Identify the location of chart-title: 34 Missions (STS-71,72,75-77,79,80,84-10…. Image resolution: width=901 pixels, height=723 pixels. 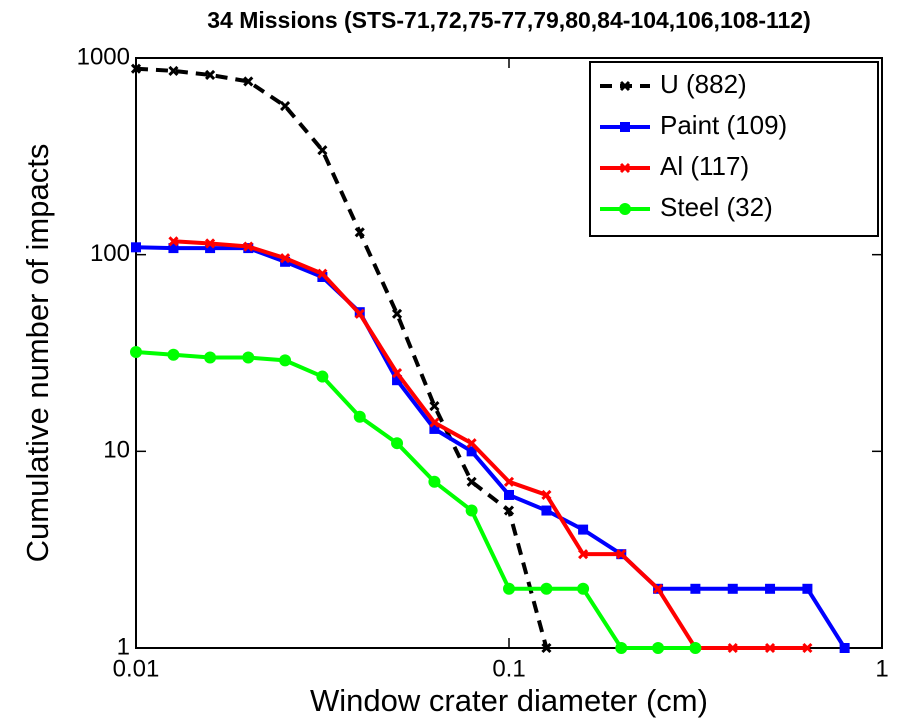
(509, 20).